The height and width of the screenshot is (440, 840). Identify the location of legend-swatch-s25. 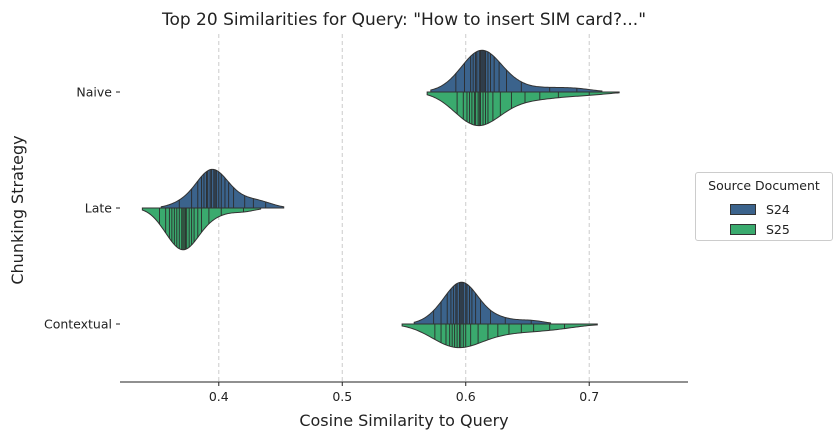
(743, 229).